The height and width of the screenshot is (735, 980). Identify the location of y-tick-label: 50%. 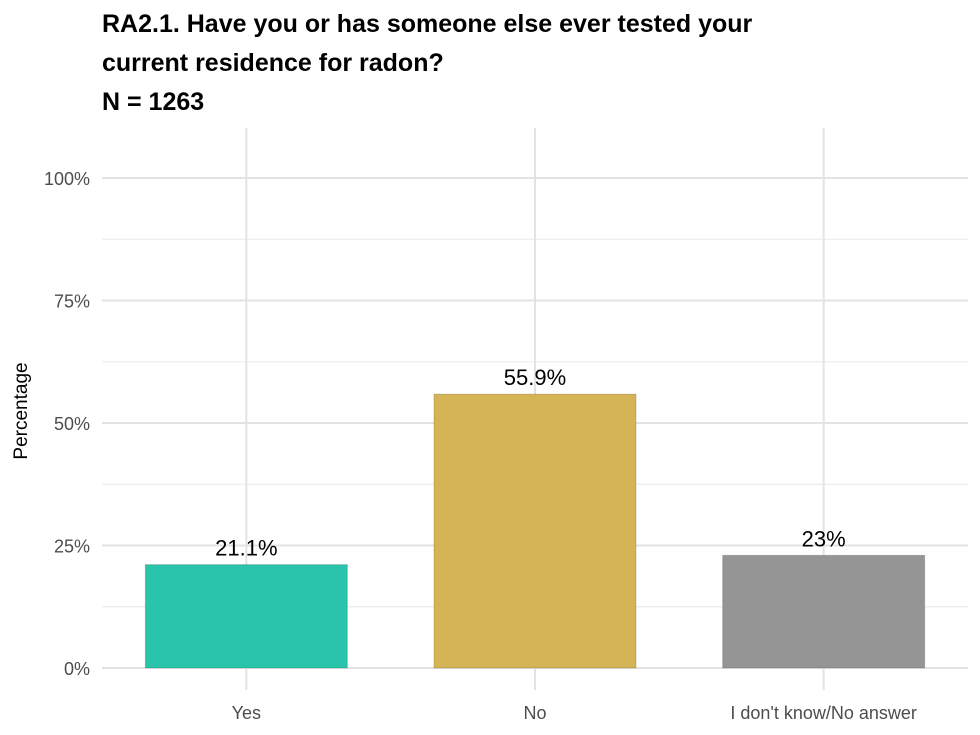
(72, 424).